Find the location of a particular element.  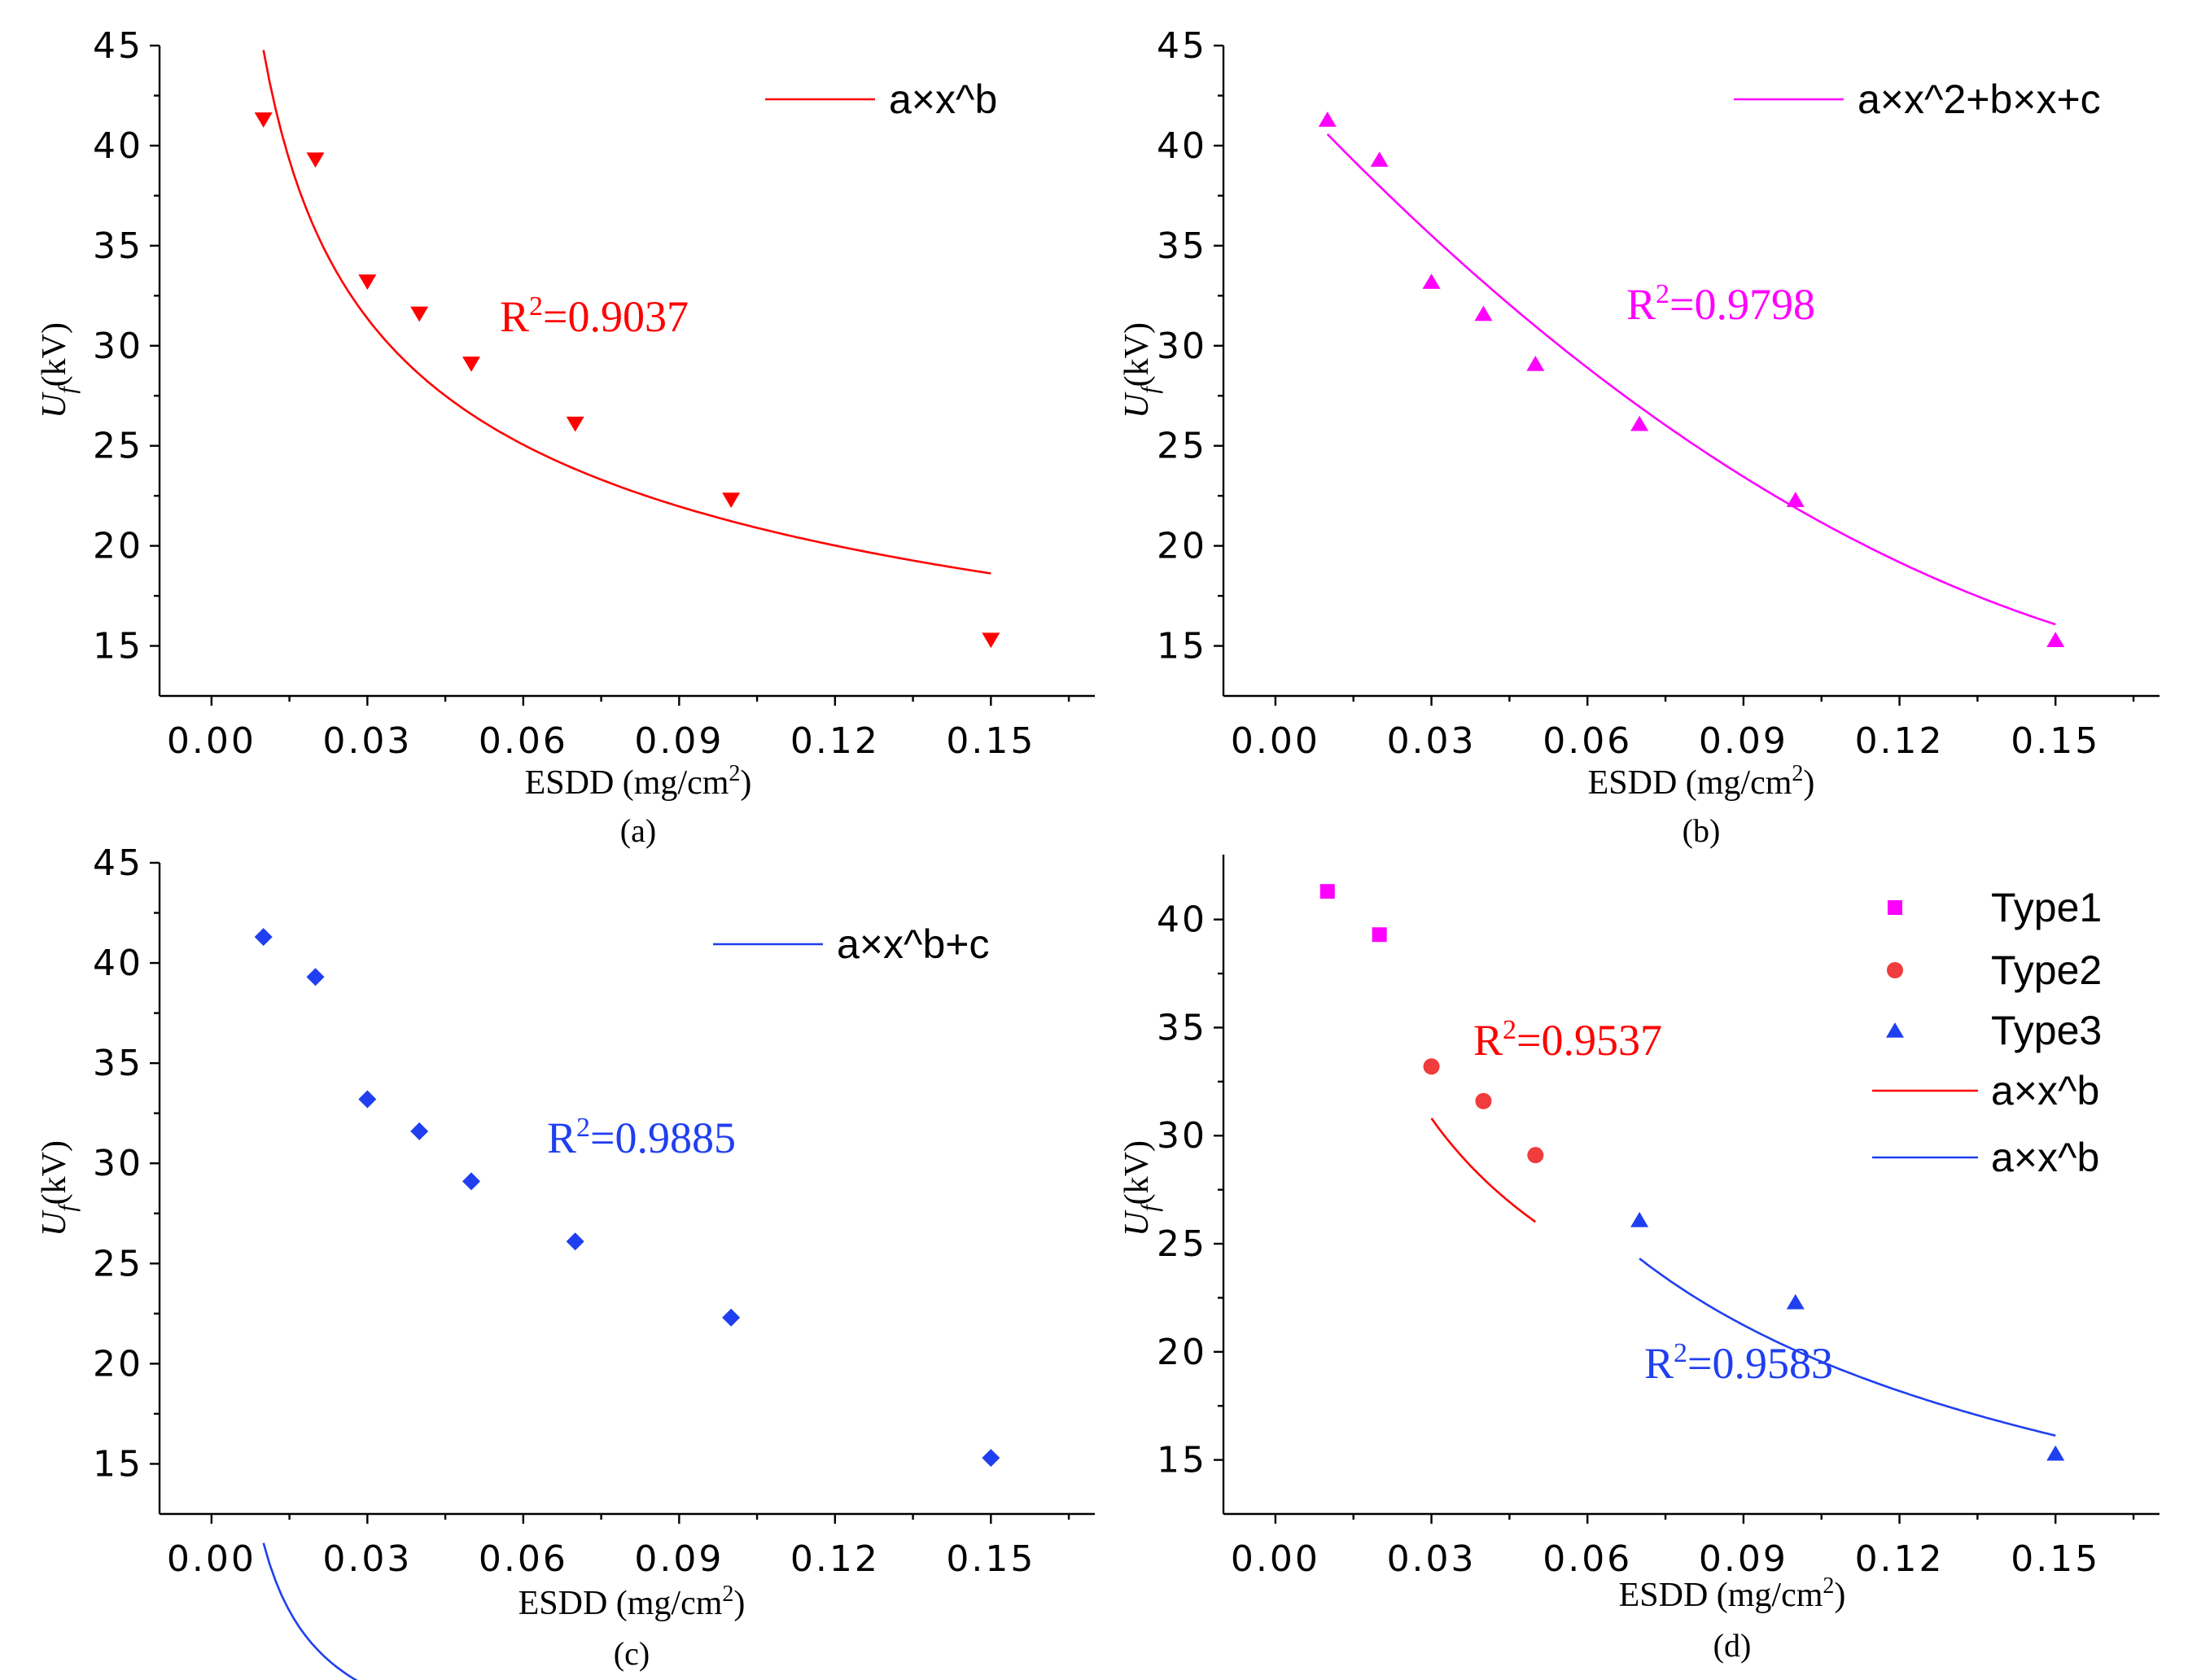

panel-caption: (c) is located at coordinates (632, 1654).